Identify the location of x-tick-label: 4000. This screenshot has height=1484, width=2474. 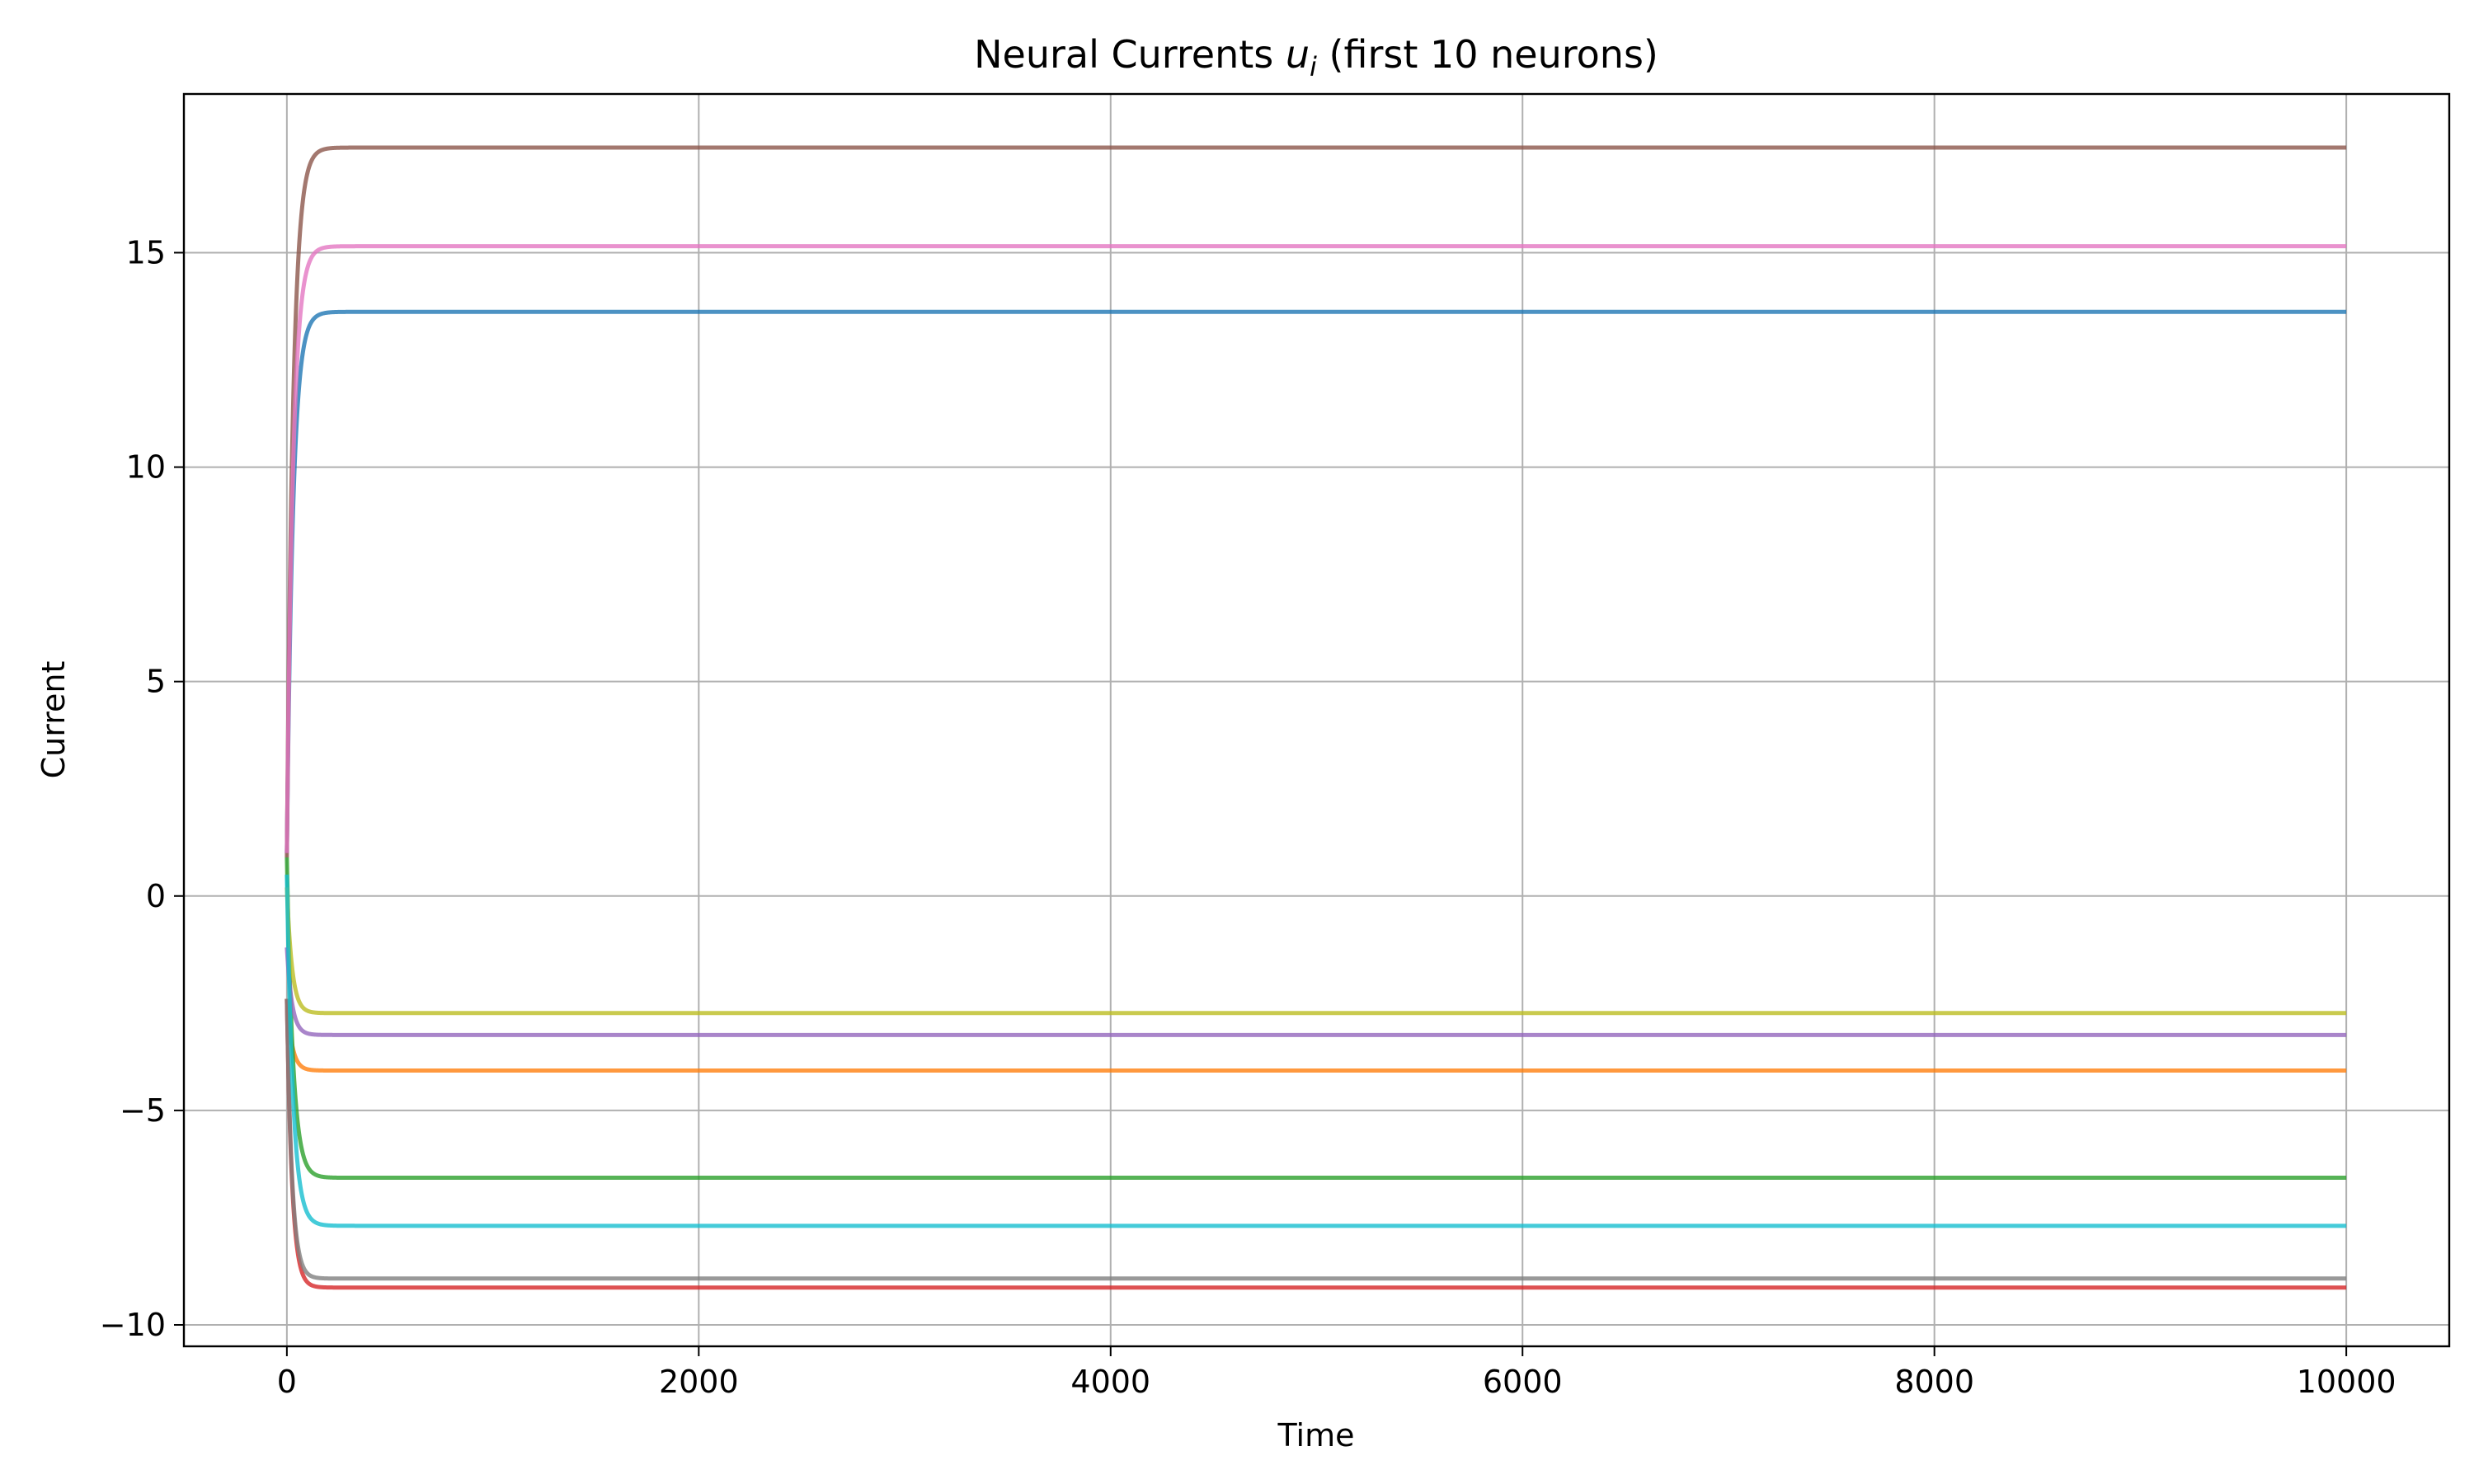
(1110, 1382).